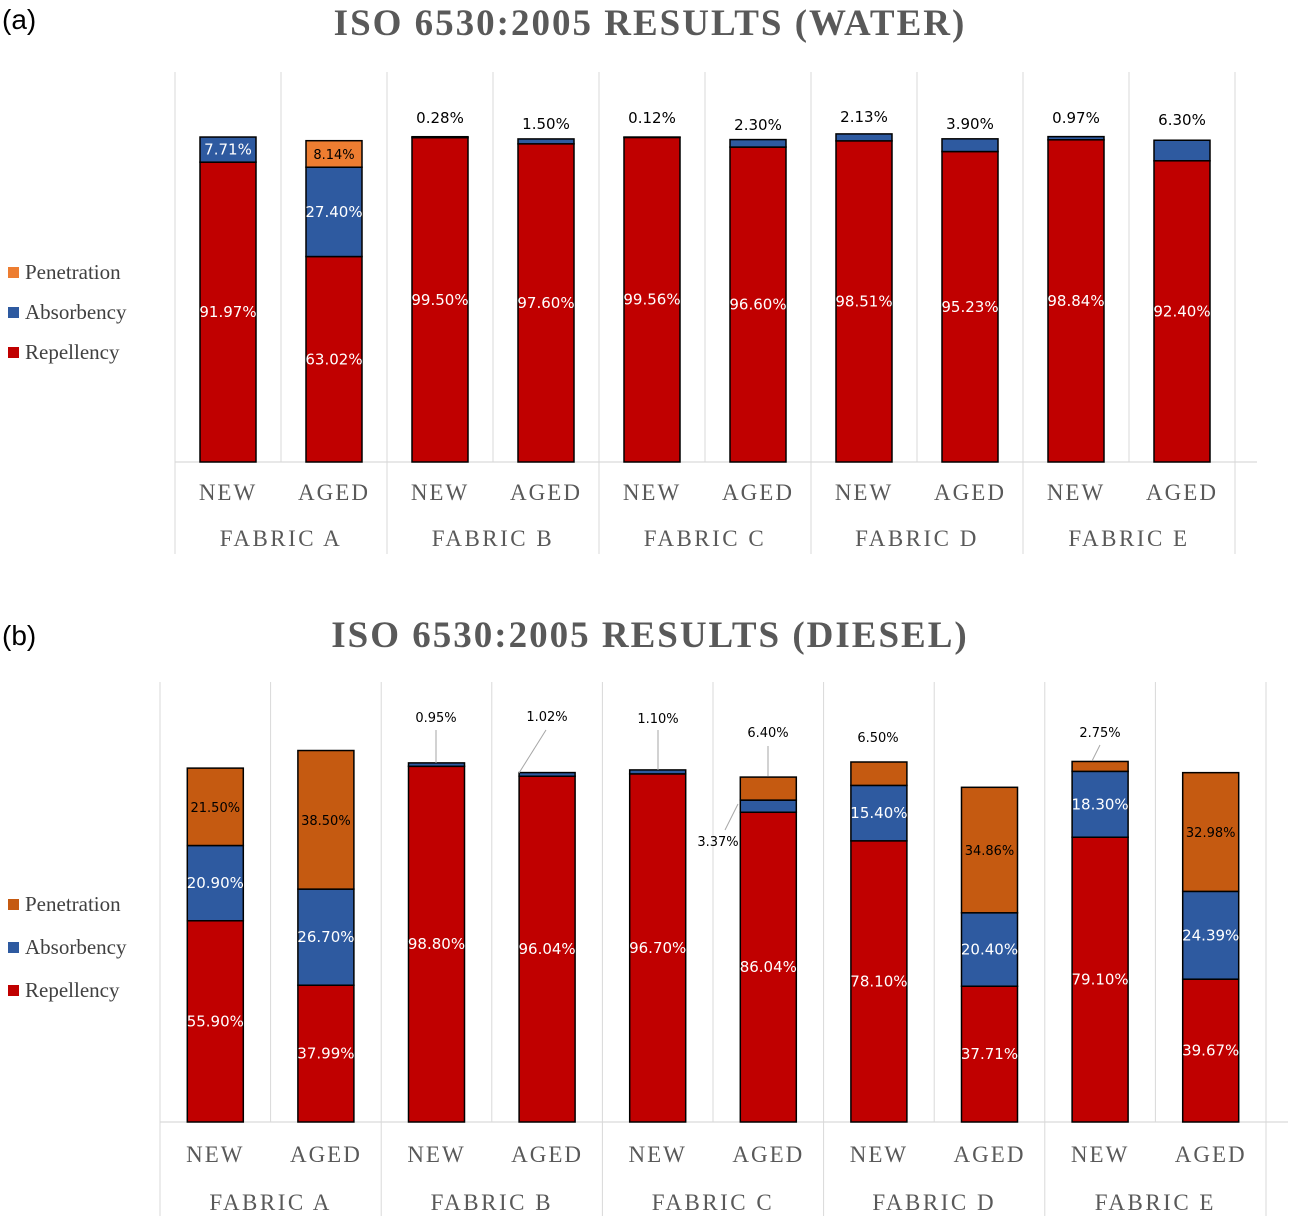  I want to click on data-label-absorbency: 7.71%, so click(228, 150).